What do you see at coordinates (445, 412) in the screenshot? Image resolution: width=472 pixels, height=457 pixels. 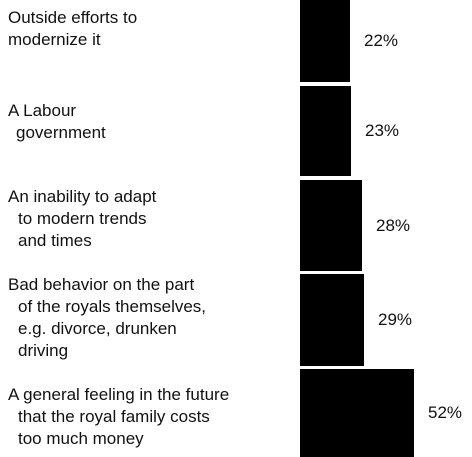 I see `data-label-5: 52%` at bounding box center [445, 412].